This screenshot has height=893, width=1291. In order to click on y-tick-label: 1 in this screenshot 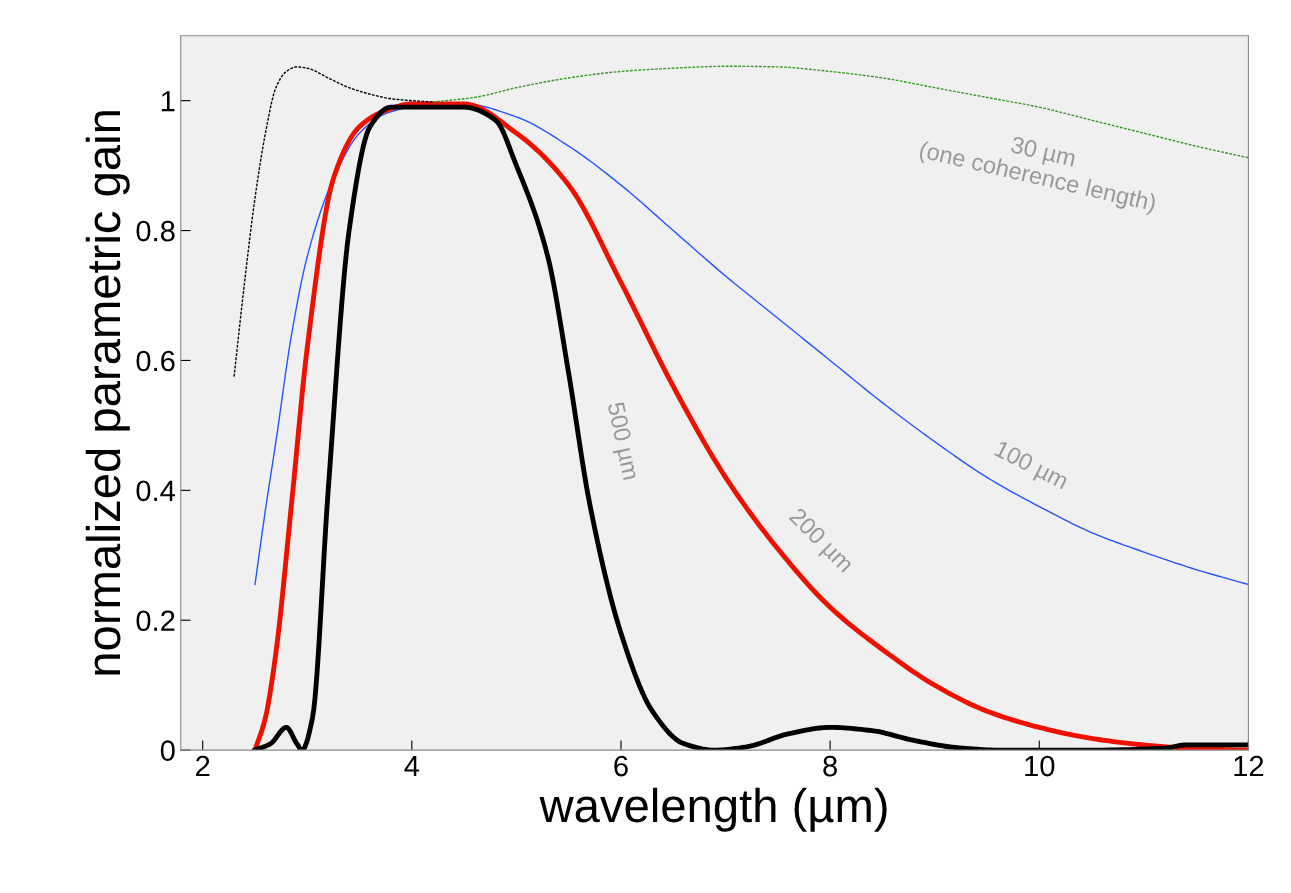, I will do `click(168, 101)`.